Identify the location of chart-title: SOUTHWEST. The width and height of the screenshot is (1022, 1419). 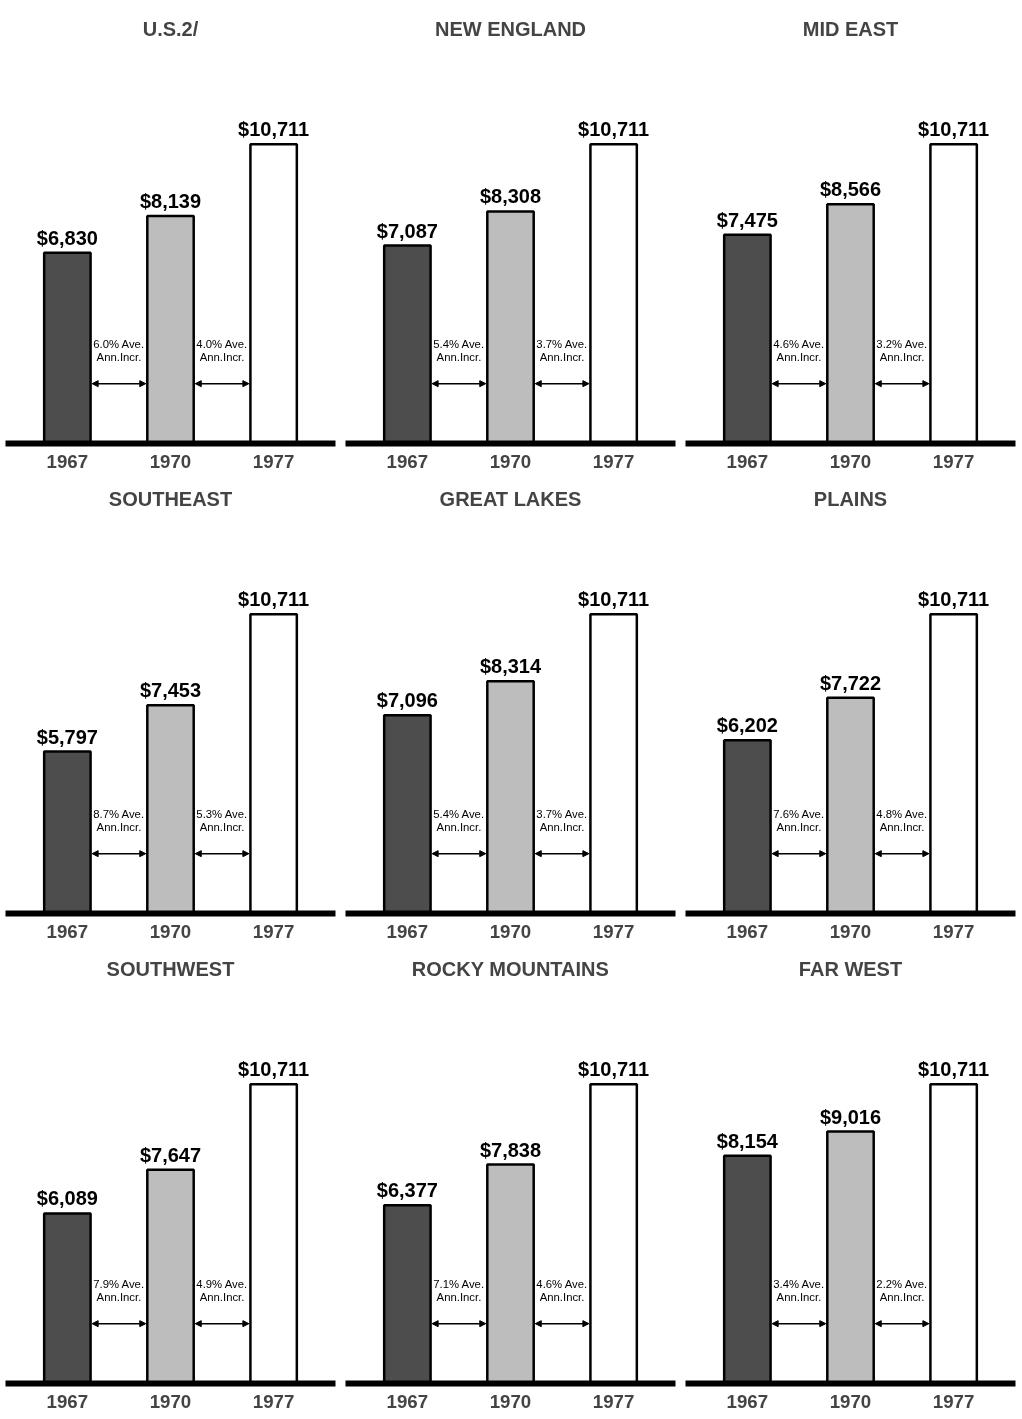
(170, 968).